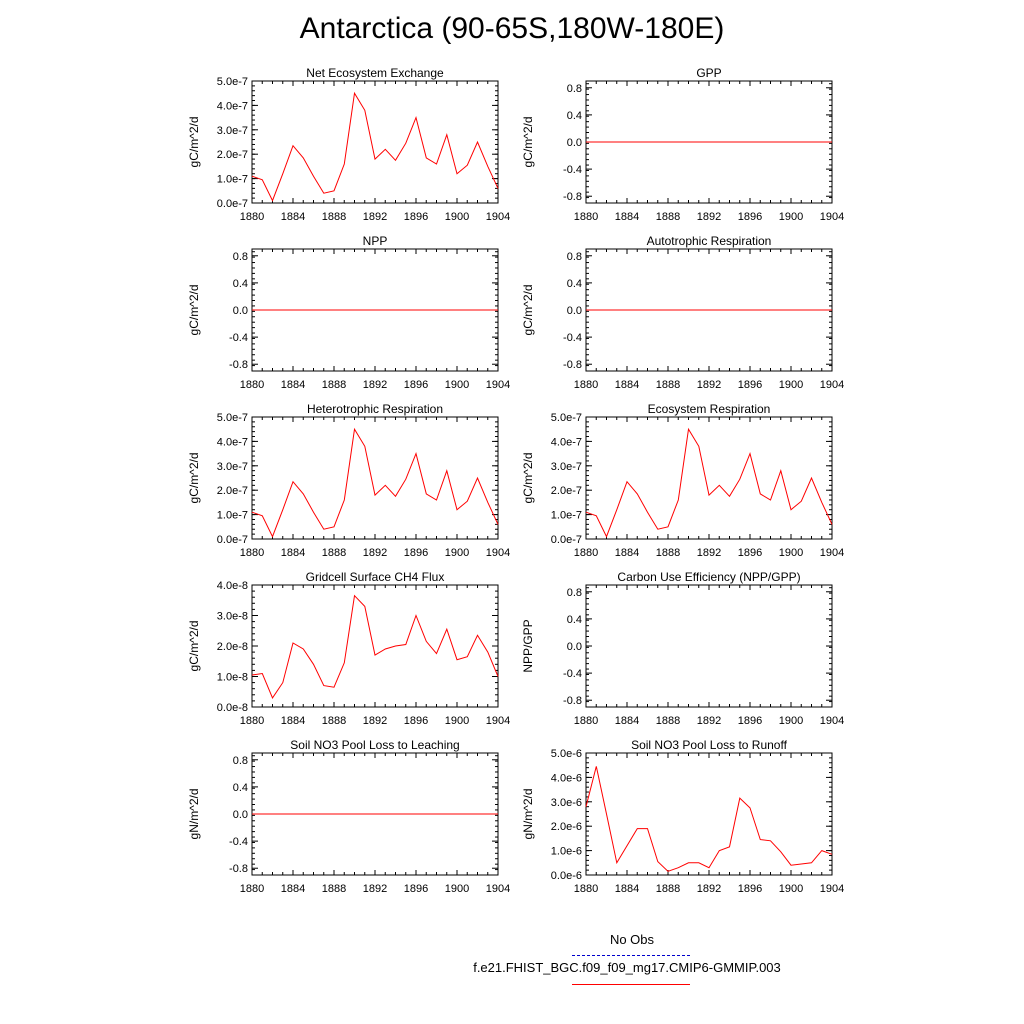 Image resolution: width=1024 pixels, height=1024 pixels. Describe the element at coordinates (566, 754) in the screenshot. I see `y-tick-label: 5.0e-6` at that location.